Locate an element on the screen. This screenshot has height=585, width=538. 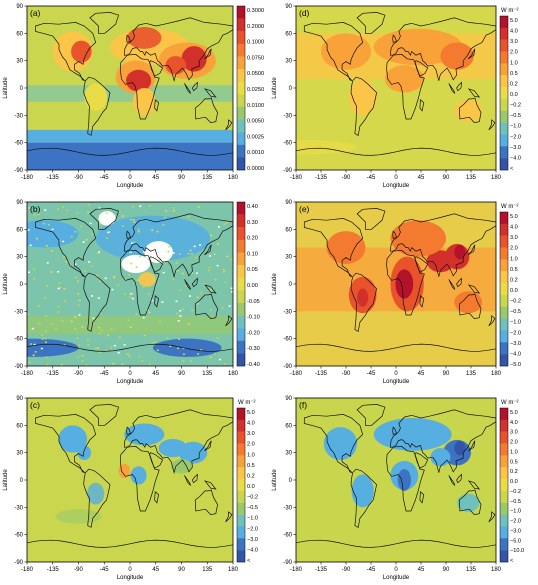
colorbar-label: 0.0050 is located at coordinates (255, 122).